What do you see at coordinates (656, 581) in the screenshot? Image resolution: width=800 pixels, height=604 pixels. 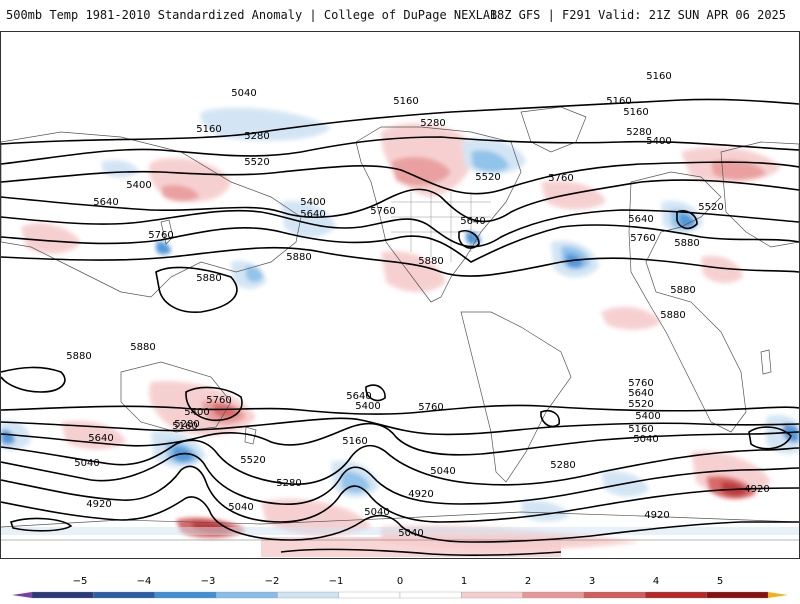 I see `colorbar-tick-label: 4` at bounding box center [656, 581].